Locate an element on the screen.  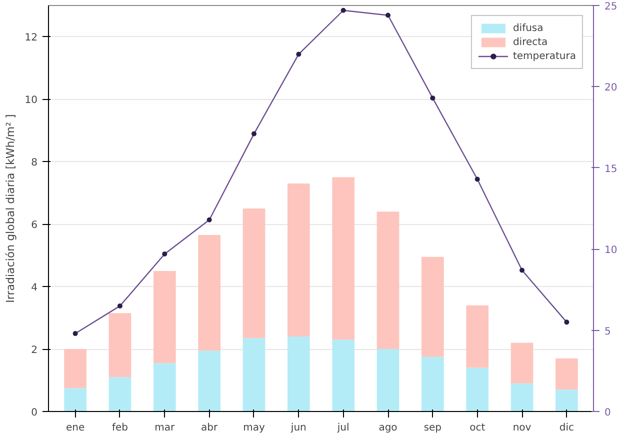
x-tick-label: ene is located at coordinates (75, 428).